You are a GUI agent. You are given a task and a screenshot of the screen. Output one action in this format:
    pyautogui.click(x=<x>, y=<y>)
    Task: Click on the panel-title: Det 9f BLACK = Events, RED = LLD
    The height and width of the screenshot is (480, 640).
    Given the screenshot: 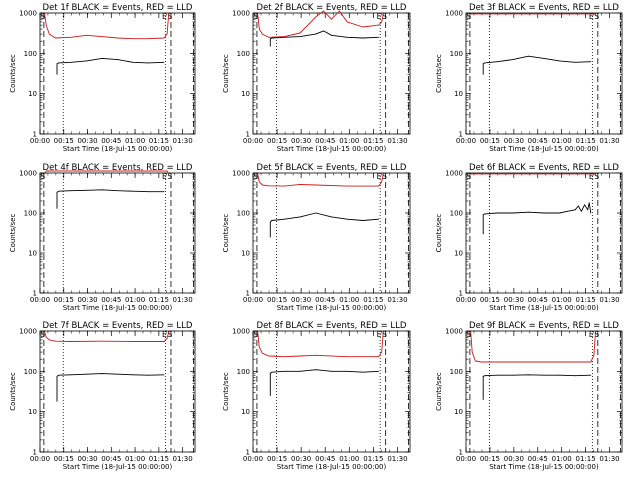 What is the action you would take?
    pyautogui.click(x=544, y=326)
    